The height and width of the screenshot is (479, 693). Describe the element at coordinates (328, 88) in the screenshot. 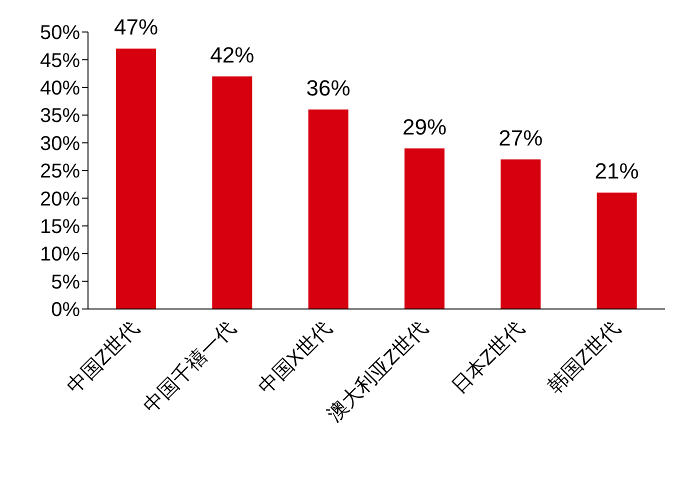

I see `data-label: 36%` at that location.